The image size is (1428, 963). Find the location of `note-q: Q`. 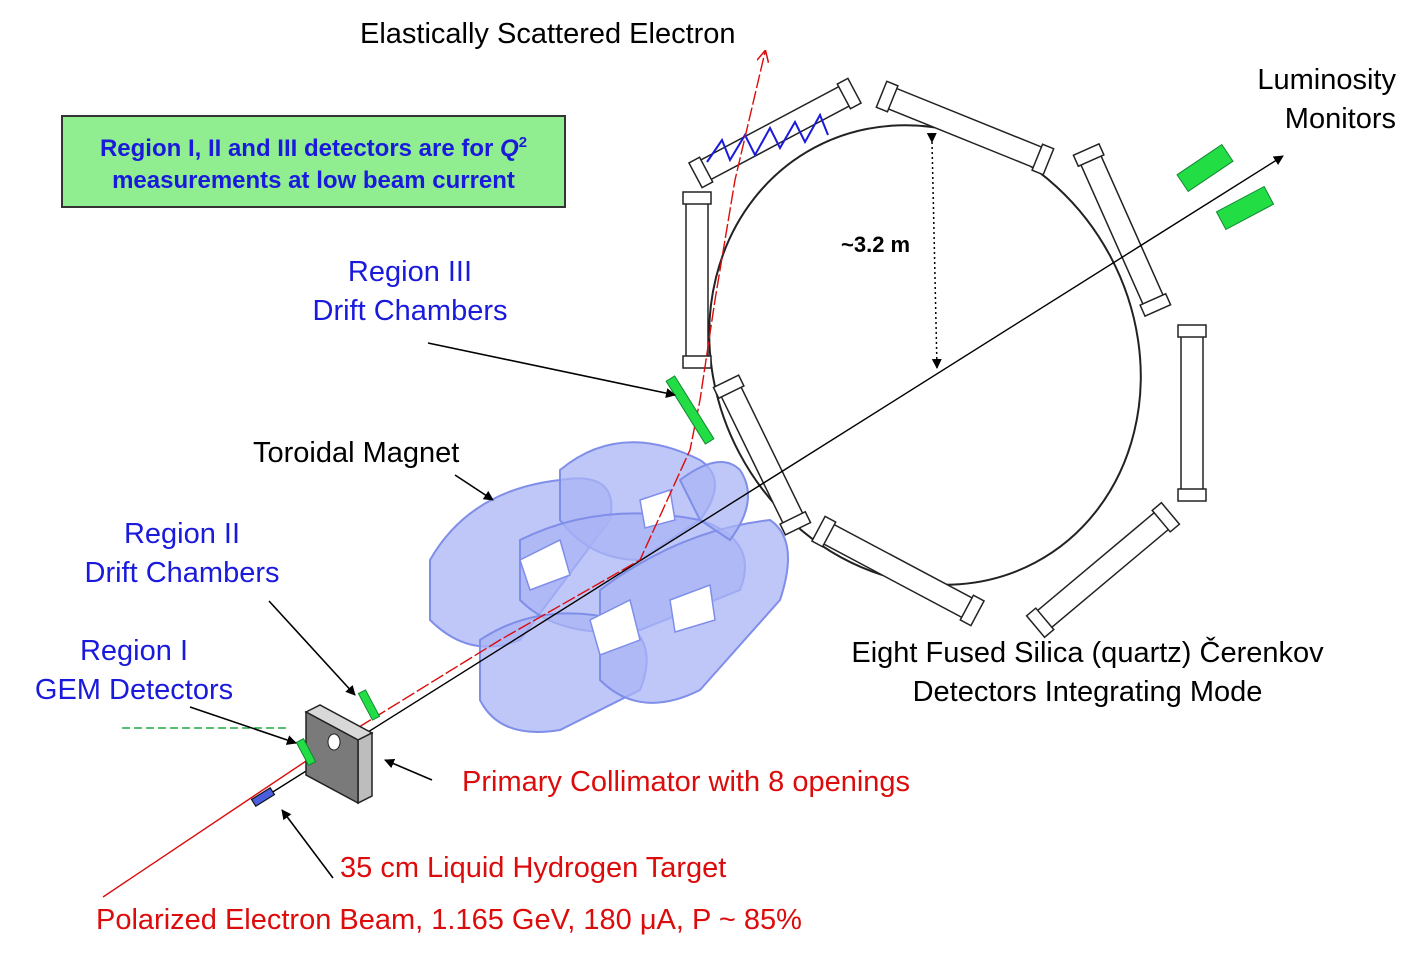

note-q: Q is located at coordinates (509, 148).